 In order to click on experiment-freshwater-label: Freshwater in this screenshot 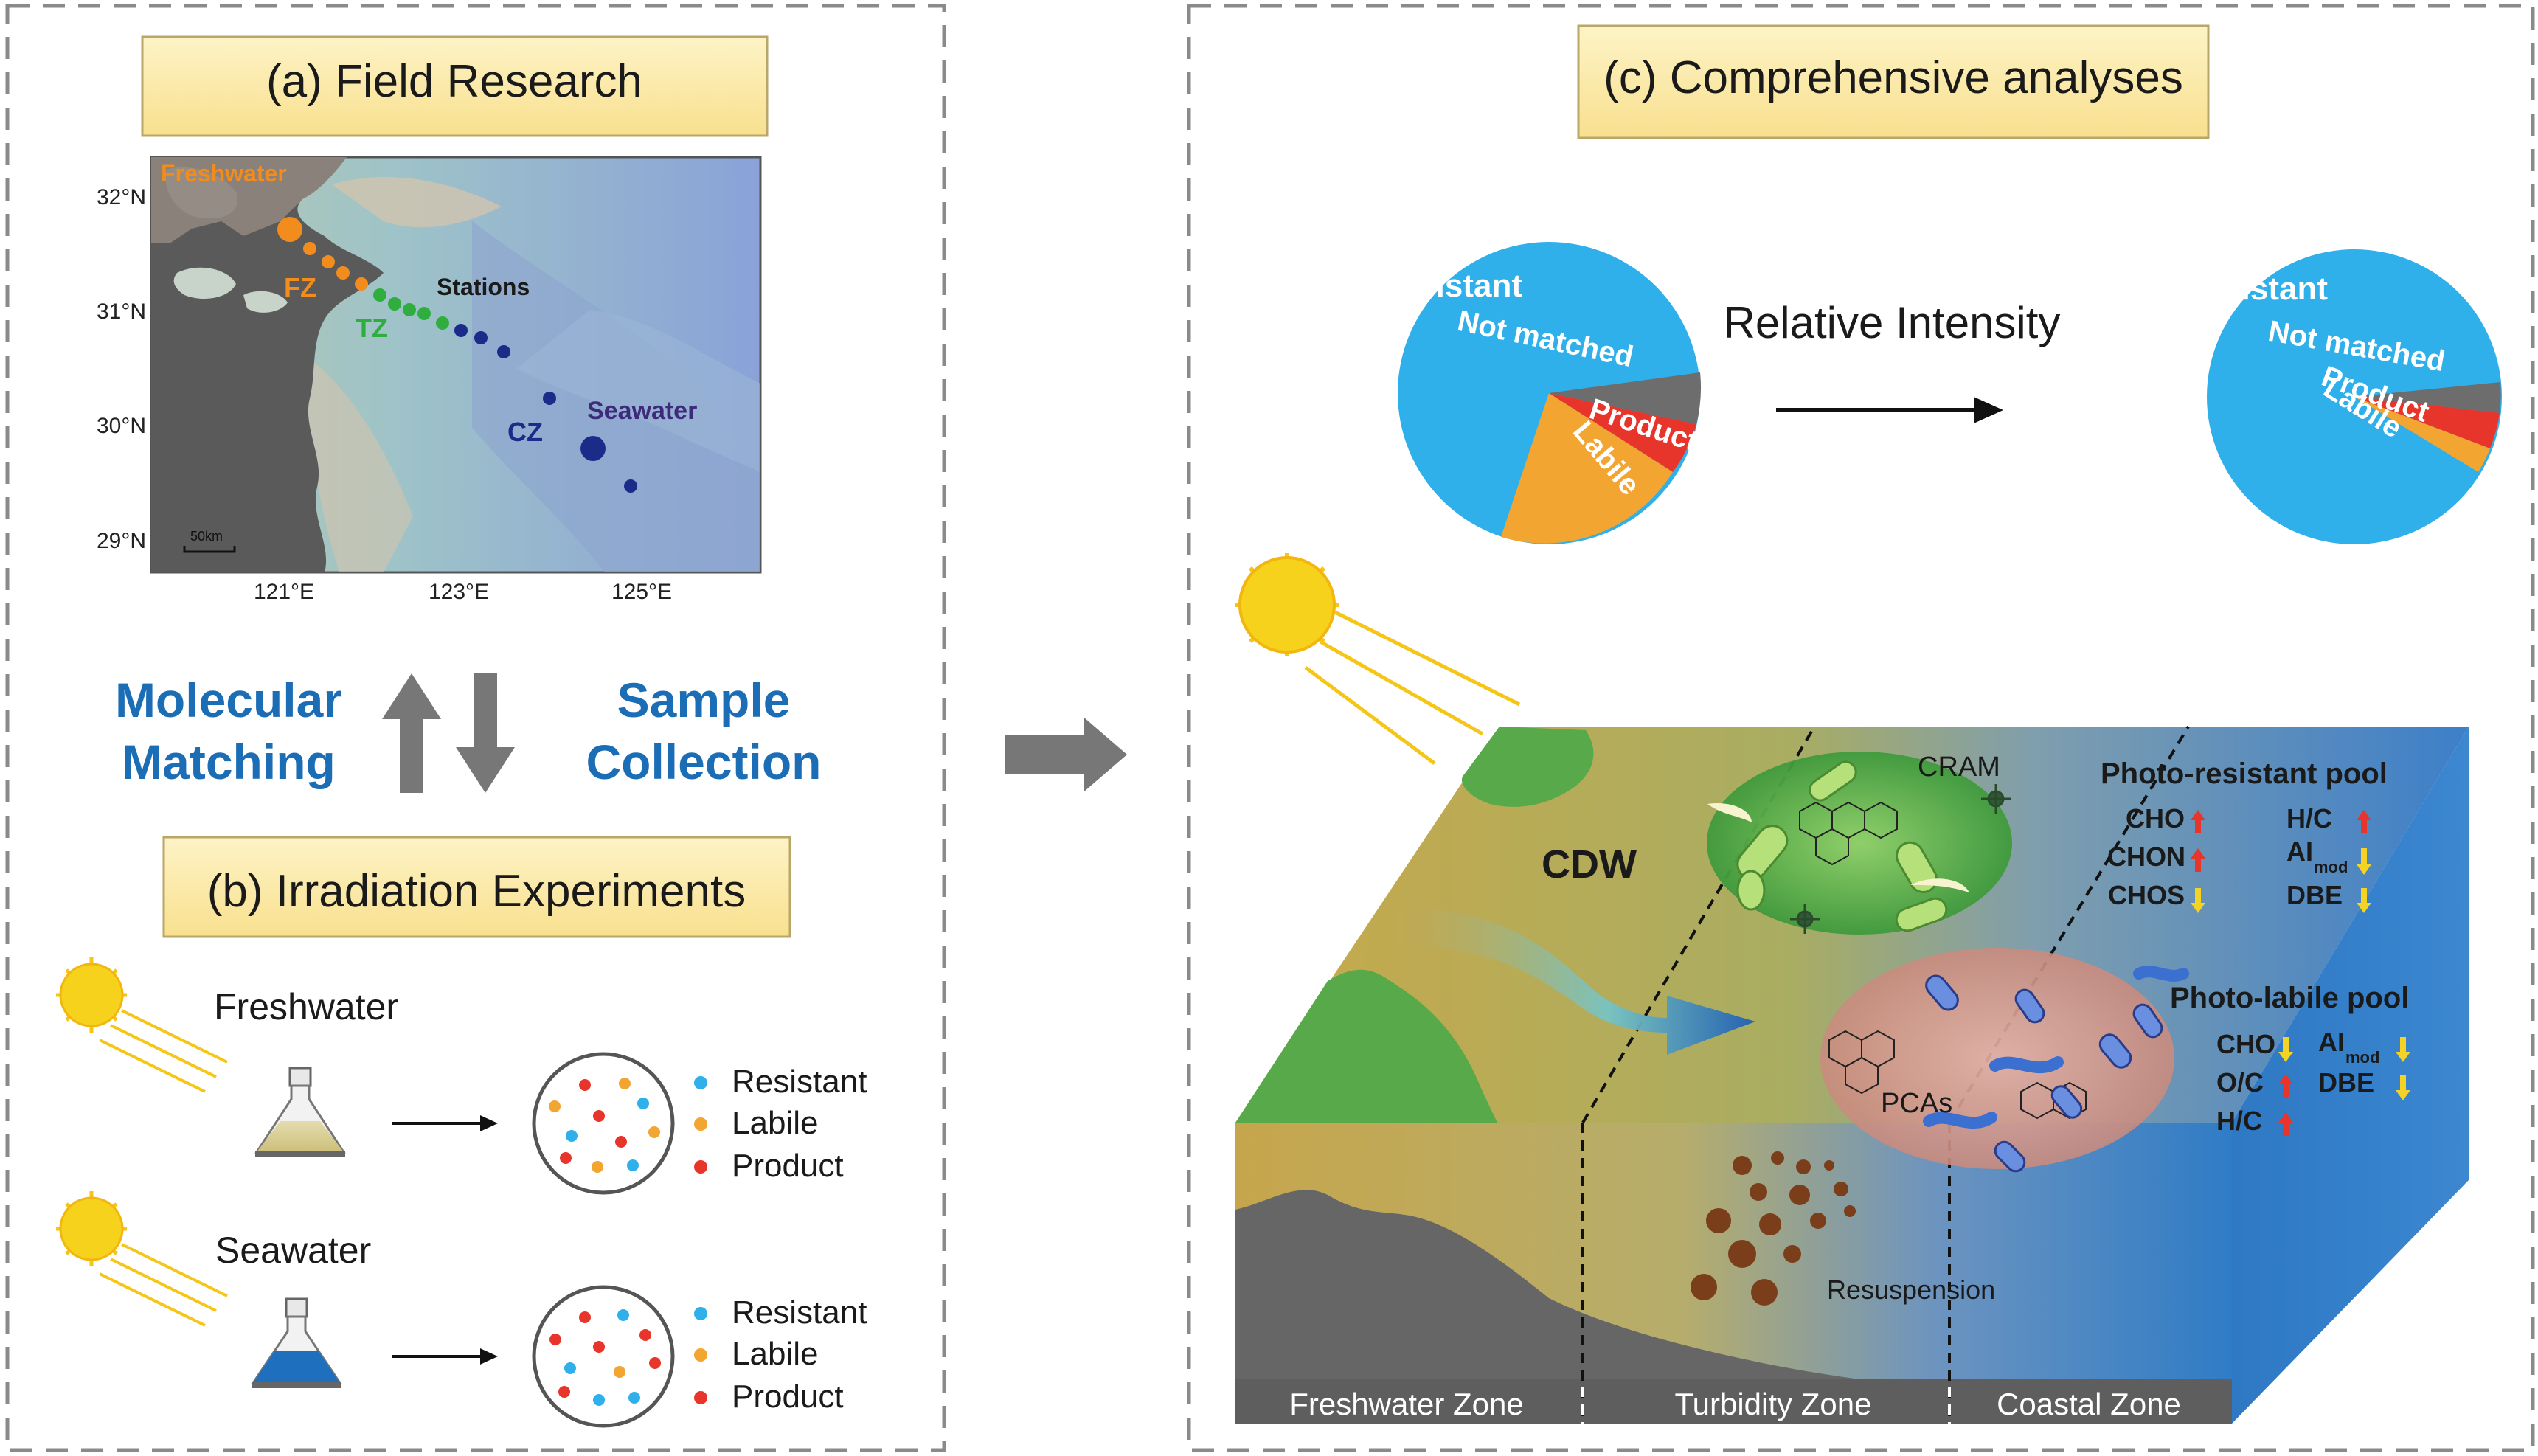, I will do `click(306, 1007)`.